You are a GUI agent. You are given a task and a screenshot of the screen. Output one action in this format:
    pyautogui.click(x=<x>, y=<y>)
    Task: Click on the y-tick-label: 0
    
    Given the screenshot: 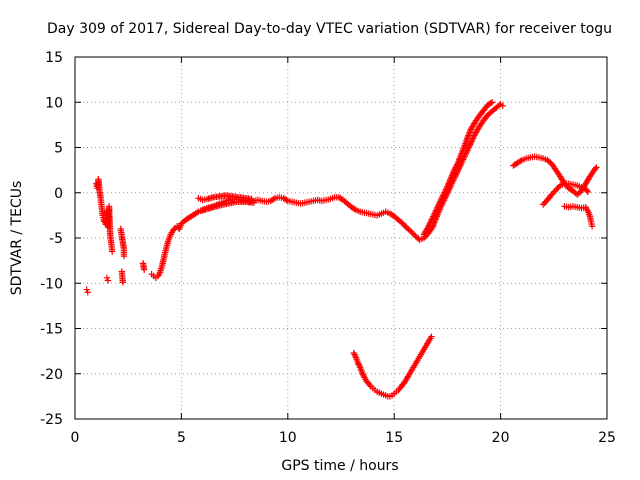 What is the action you would take?
    pyautogui.click(x=58, y=194)
    